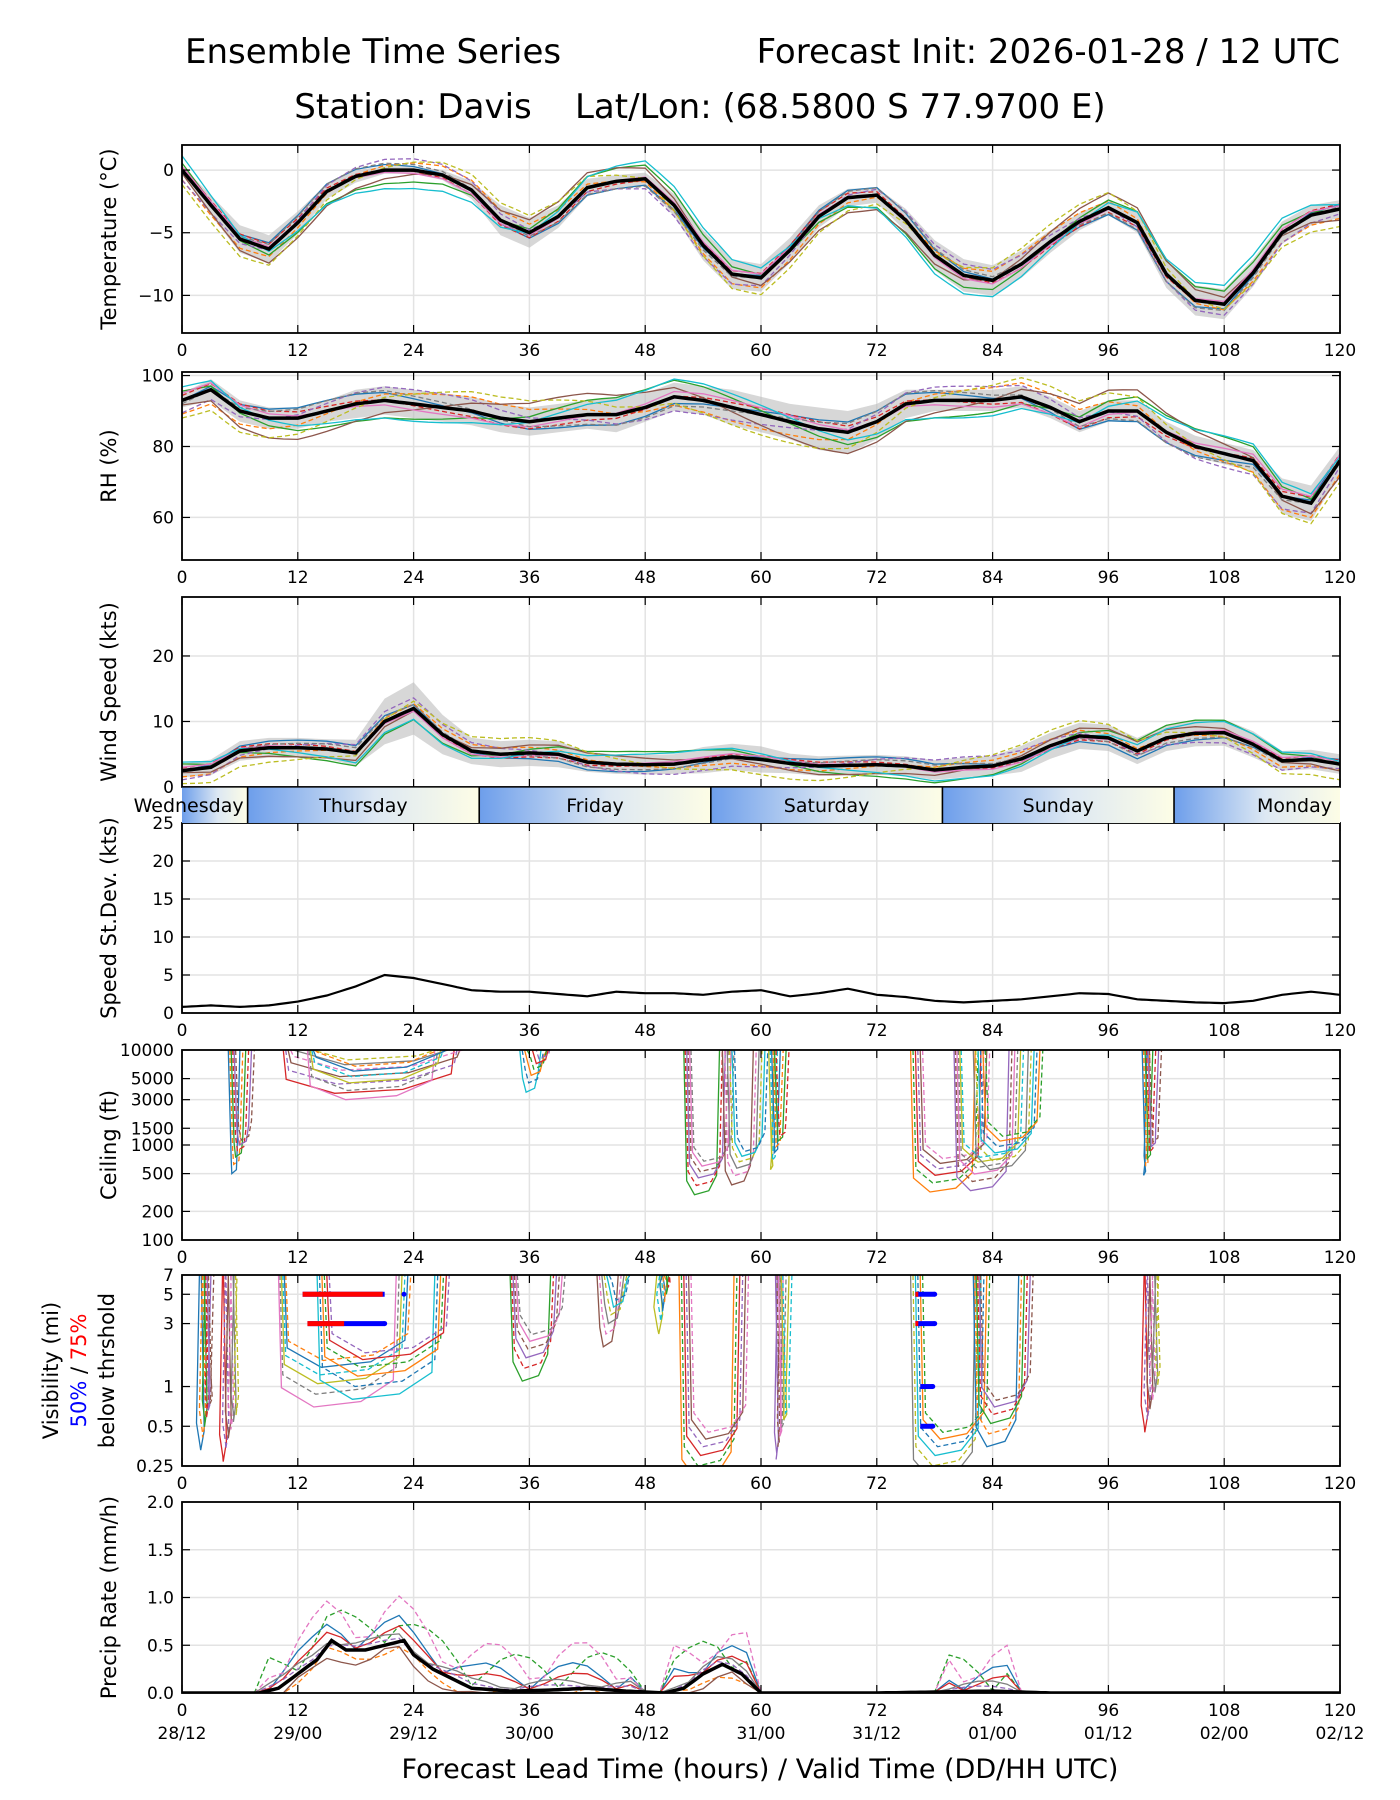  I want to click on y-tick-label: 80, so click(163, 447).